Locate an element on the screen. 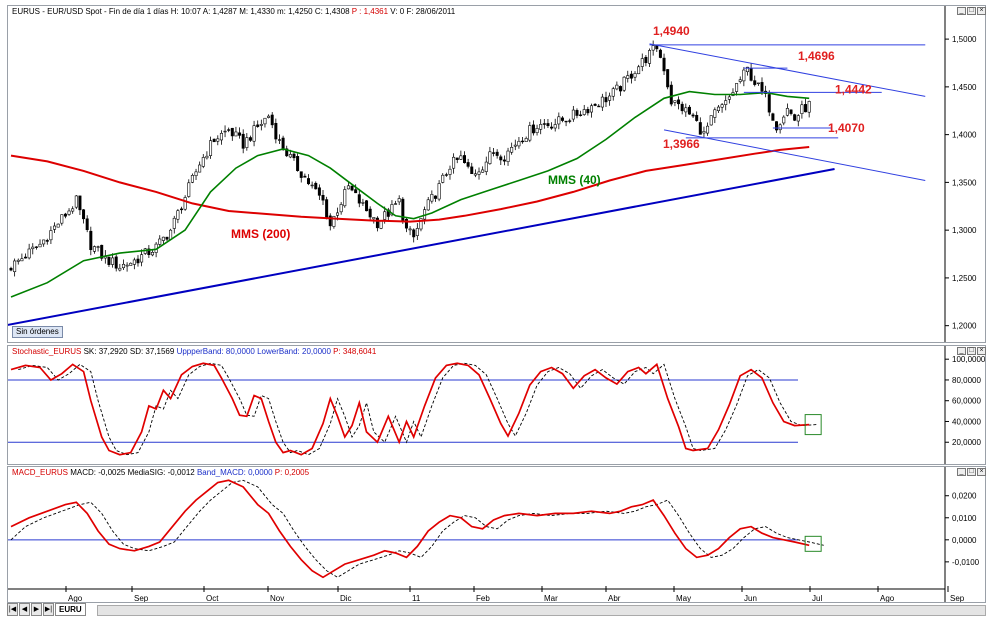  minimize-button: _ is located at coordinates (961, 11).